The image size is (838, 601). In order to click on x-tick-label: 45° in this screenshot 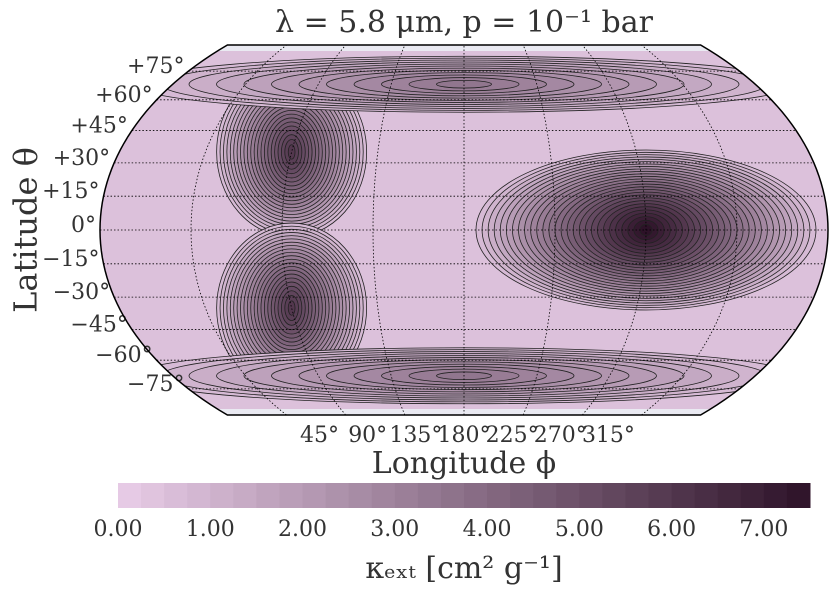, I will do `click(319, 435)`.